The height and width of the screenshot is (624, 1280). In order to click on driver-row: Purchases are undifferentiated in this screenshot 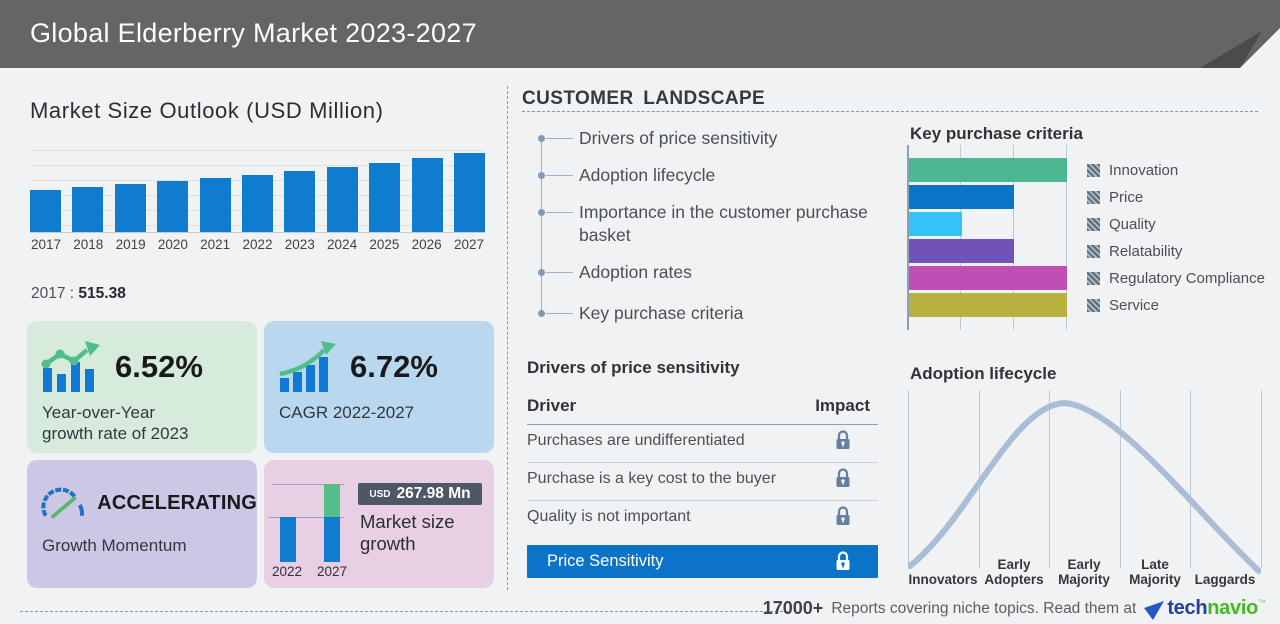, I will do `click(636, 440)`.